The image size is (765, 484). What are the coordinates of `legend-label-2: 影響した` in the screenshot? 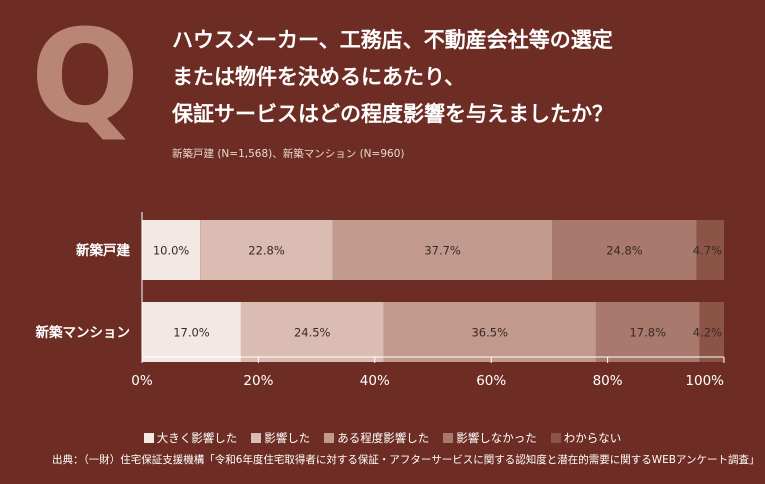 It's located at (287, 438).